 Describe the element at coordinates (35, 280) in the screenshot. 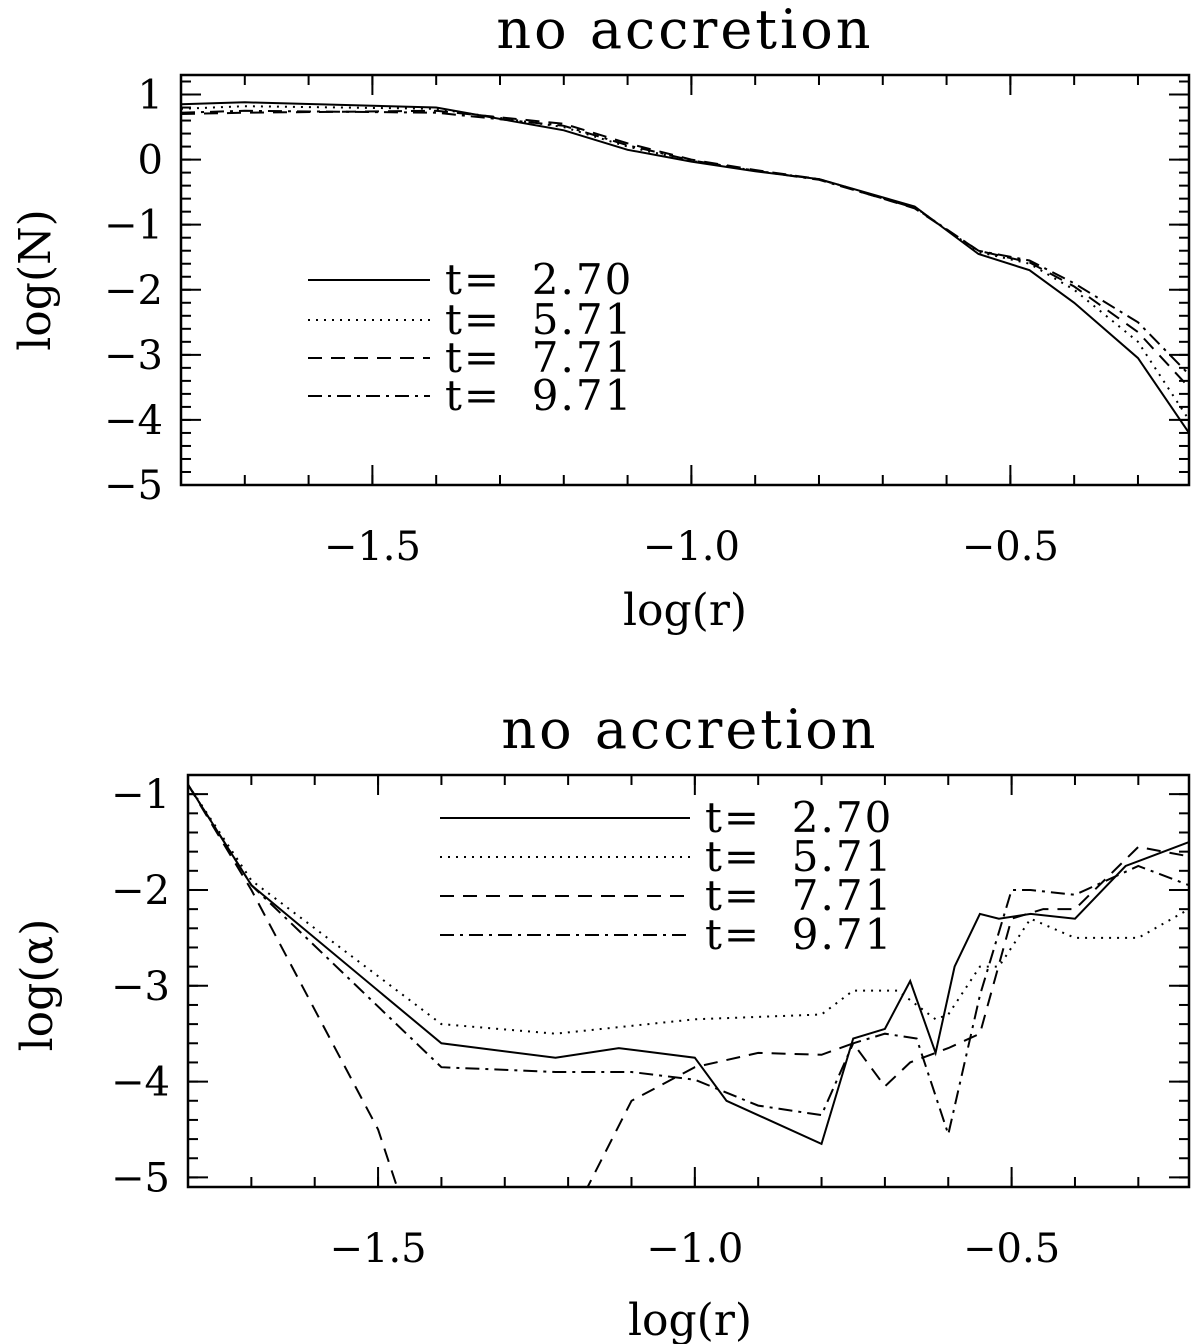

I see `y-axis-label: log(N)` at that location.